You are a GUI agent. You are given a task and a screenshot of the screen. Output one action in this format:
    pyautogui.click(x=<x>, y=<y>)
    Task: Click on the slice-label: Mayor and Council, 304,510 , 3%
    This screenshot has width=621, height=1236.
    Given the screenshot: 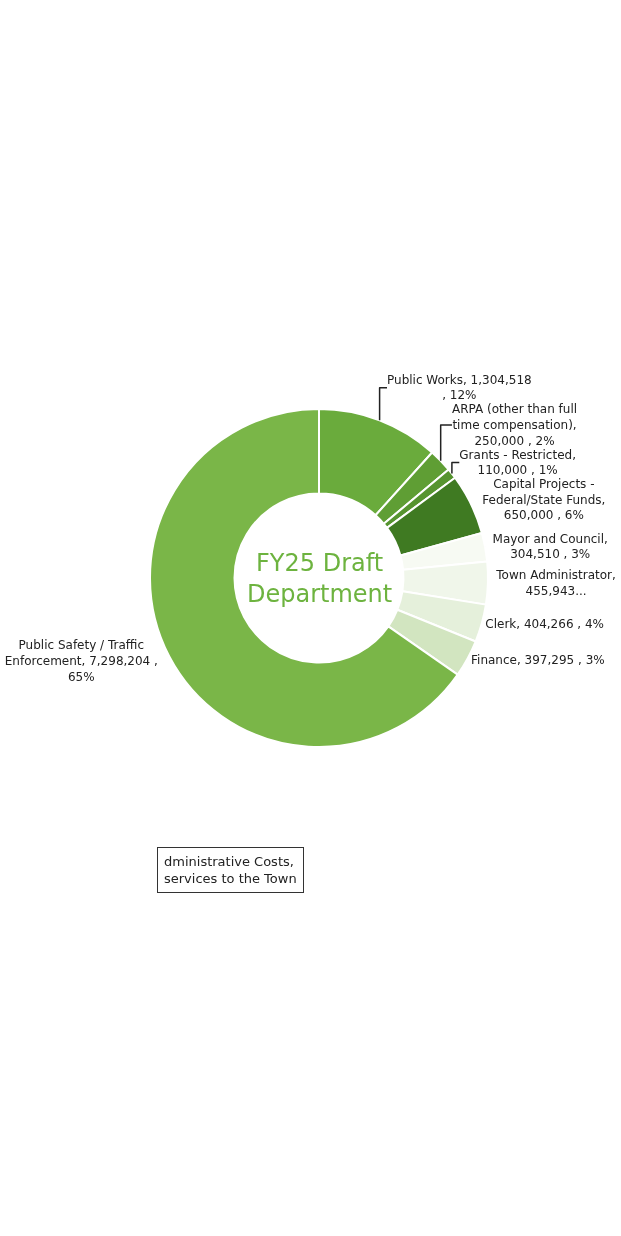 What is the action you would take?
    pyautogui.click(x=550, y=546)
    